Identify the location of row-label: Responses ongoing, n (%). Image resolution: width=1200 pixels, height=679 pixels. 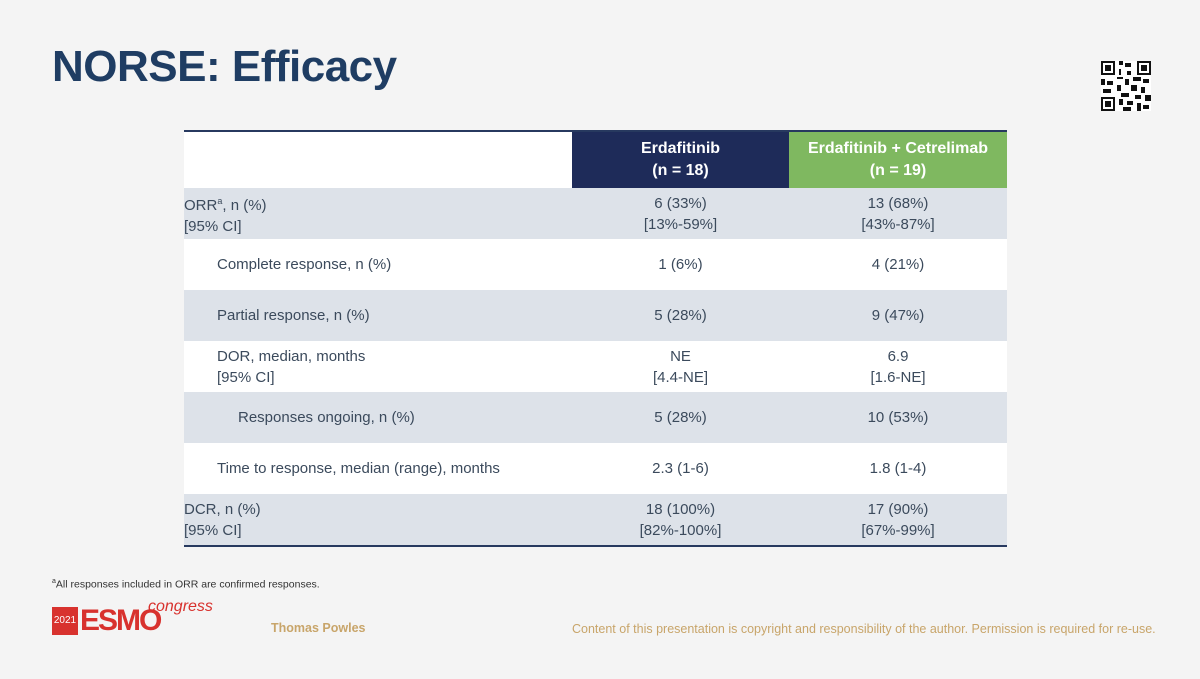
(378, 417).